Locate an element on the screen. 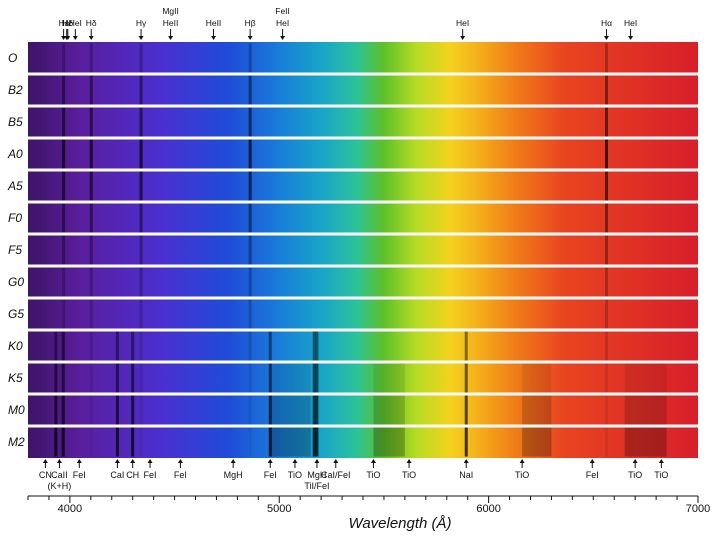 This screenshot has height=540, width=720. axis-tick-label: 6000 is located at coordinates (488, 509).